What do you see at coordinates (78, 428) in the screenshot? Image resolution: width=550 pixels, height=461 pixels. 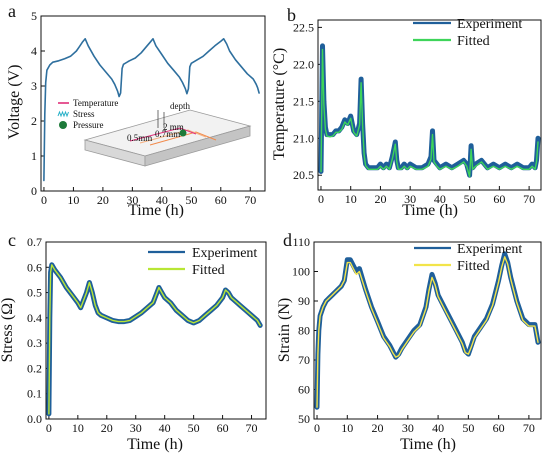 I see `panel-c-x-tick-label: 10` at bounding box center [78, 428].